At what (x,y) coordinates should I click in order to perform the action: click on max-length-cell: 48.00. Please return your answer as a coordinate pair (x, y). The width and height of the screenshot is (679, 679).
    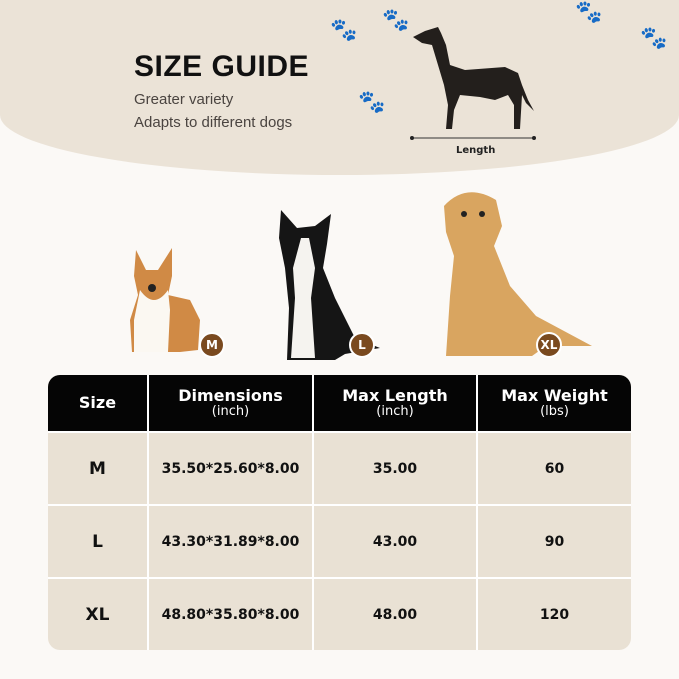
    Looking at the image, I should click on (396, 613).